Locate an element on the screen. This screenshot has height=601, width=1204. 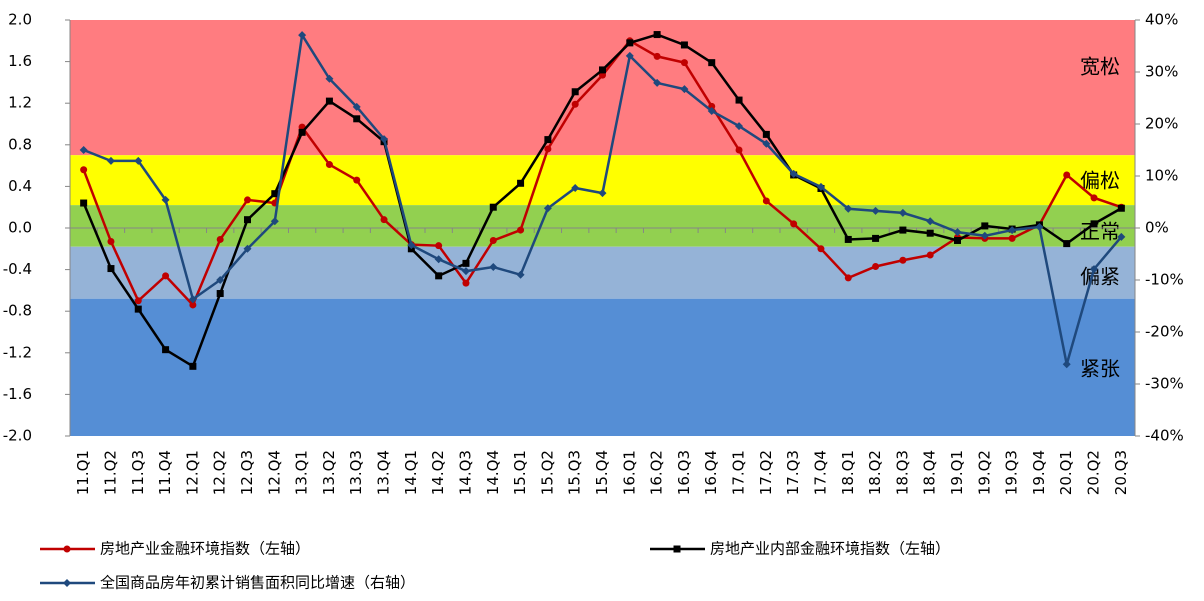
x-tick-label: 14.Q4 is located at coordinates (493, 472).